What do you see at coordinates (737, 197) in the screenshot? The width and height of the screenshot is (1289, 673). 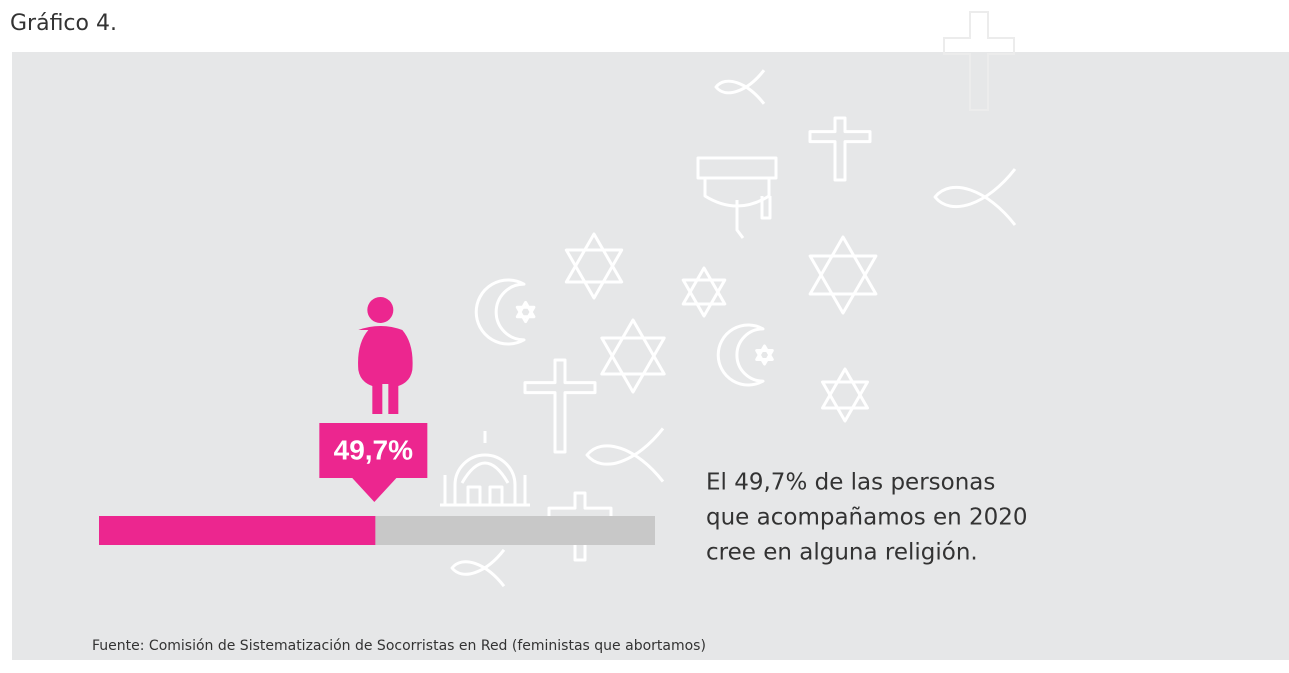 I see `lamp-icon` at bounding box center [737, 197].